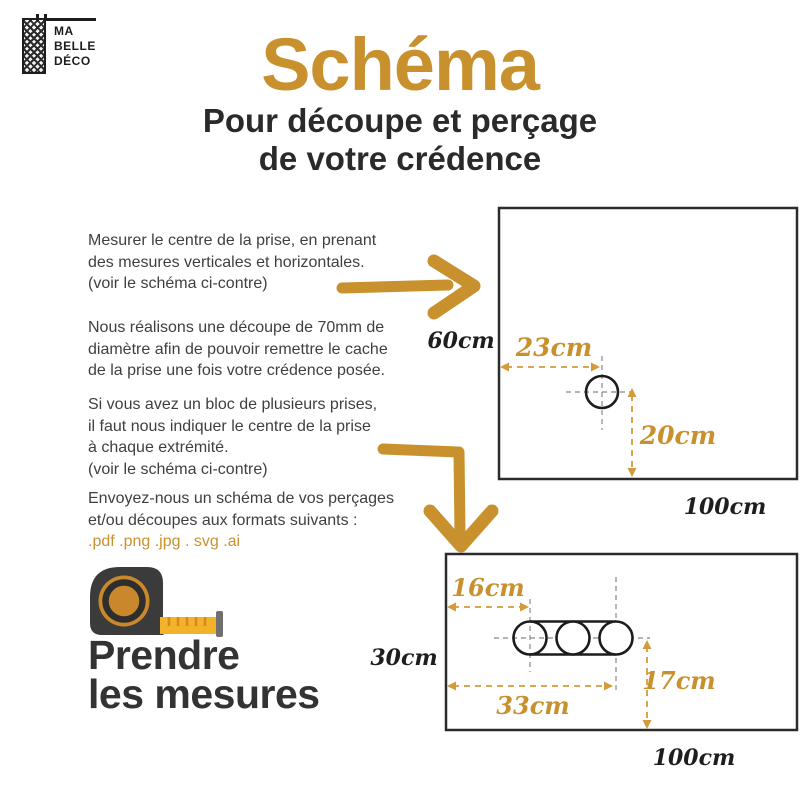  What do you see at coordinates (677, 435) in the screenshot?
I see `dim-label-20cm: 20cm` at bounding box center [677, 435].